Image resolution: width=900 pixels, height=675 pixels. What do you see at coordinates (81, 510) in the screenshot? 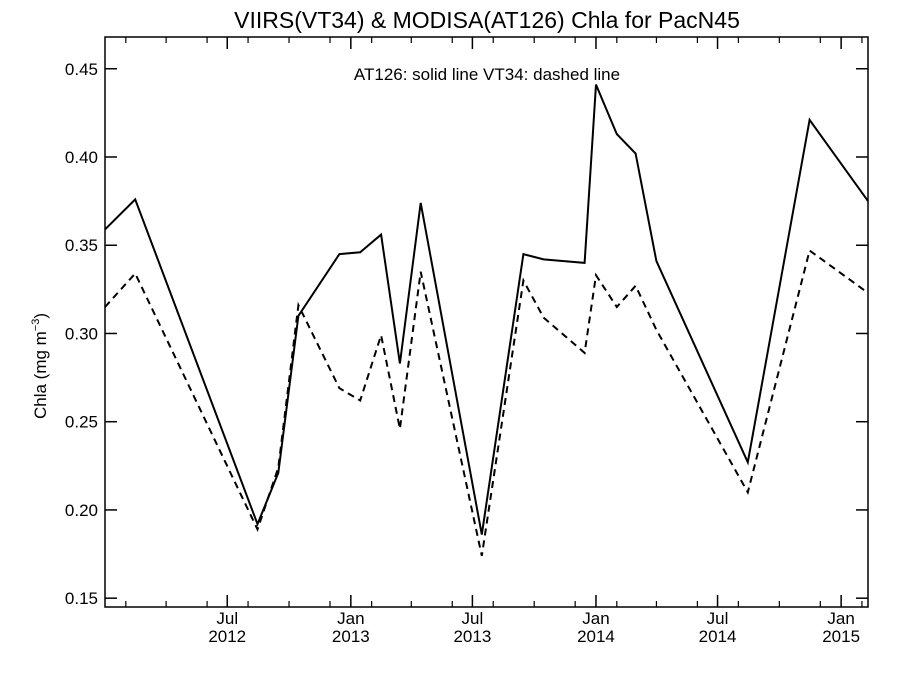
I see `y-tick-label: 0.20` at bounding box center [81, 510].